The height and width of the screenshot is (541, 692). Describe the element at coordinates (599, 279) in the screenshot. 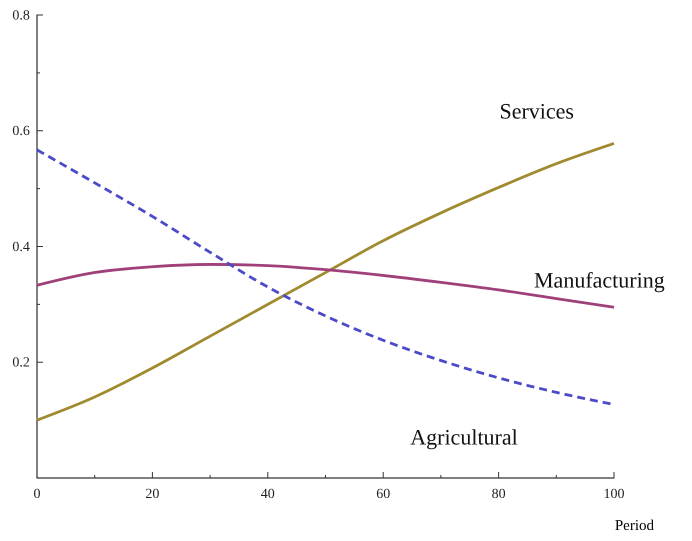

I see `series-label: Manufacturing` at that location.